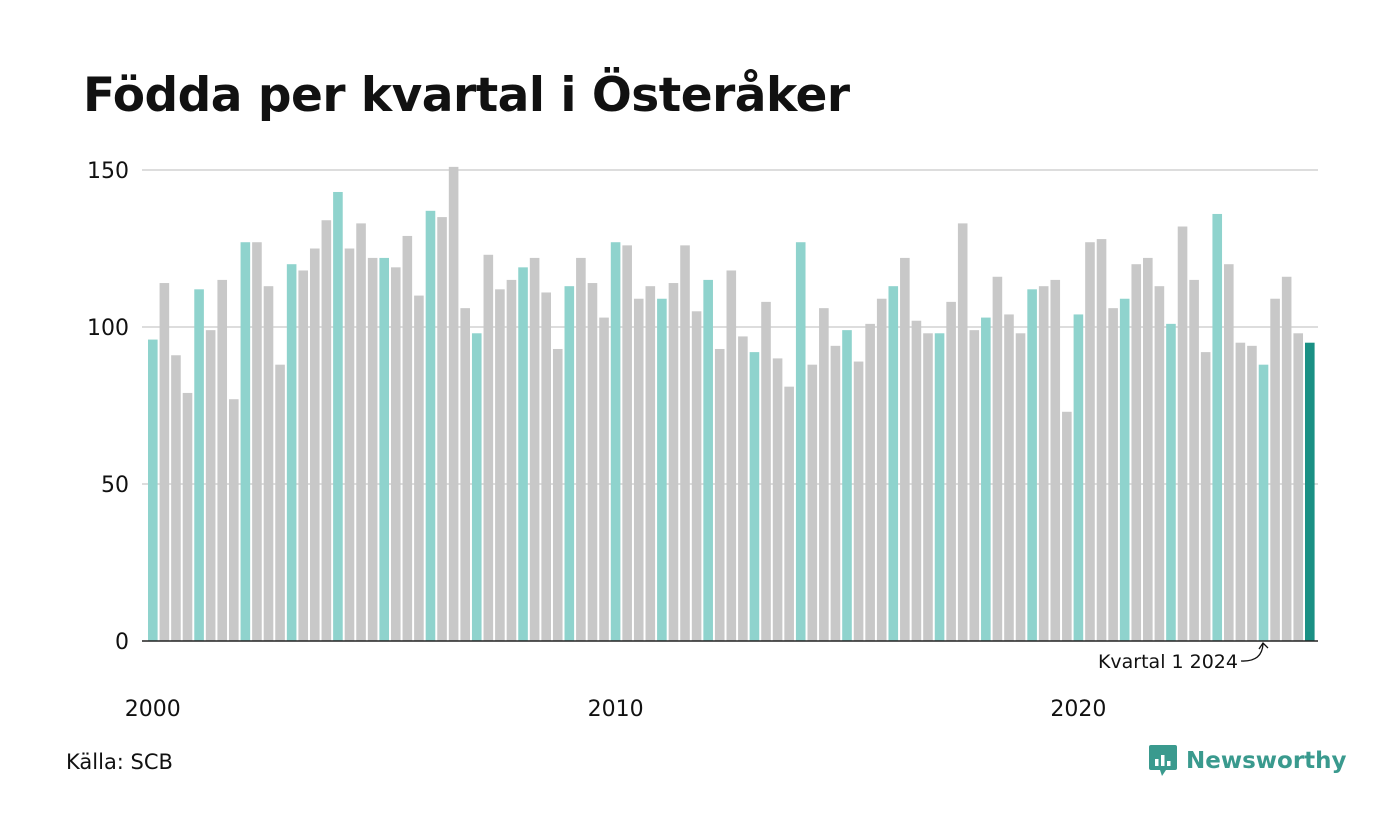 Image resolution: width=1400 pixels, height=840 pixels. Describe the element at coordinates (466, 95) in the screenshot. I see `chart-title: Födda per kvartal i Österåker` at that location.